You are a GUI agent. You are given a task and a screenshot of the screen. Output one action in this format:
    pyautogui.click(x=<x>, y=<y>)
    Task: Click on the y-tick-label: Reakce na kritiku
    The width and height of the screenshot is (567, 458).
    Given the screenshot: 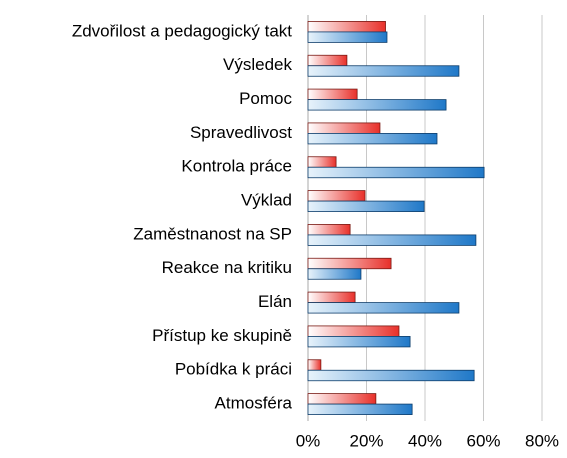 What is the action you would take?
    pyautogui.click(x=227, y=267)
    